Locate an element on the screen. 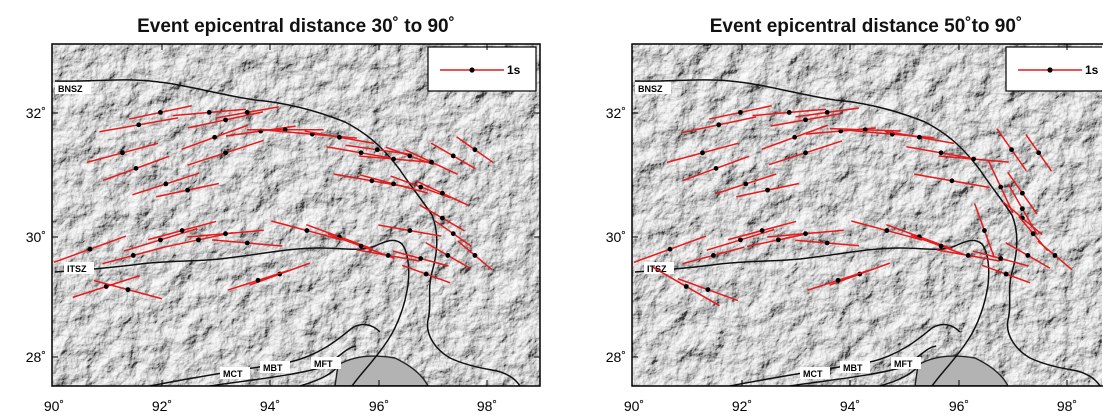 This screenshot has height=419, width=1103. y-tick-label: 30˚ is located at coordinates (616, 237).